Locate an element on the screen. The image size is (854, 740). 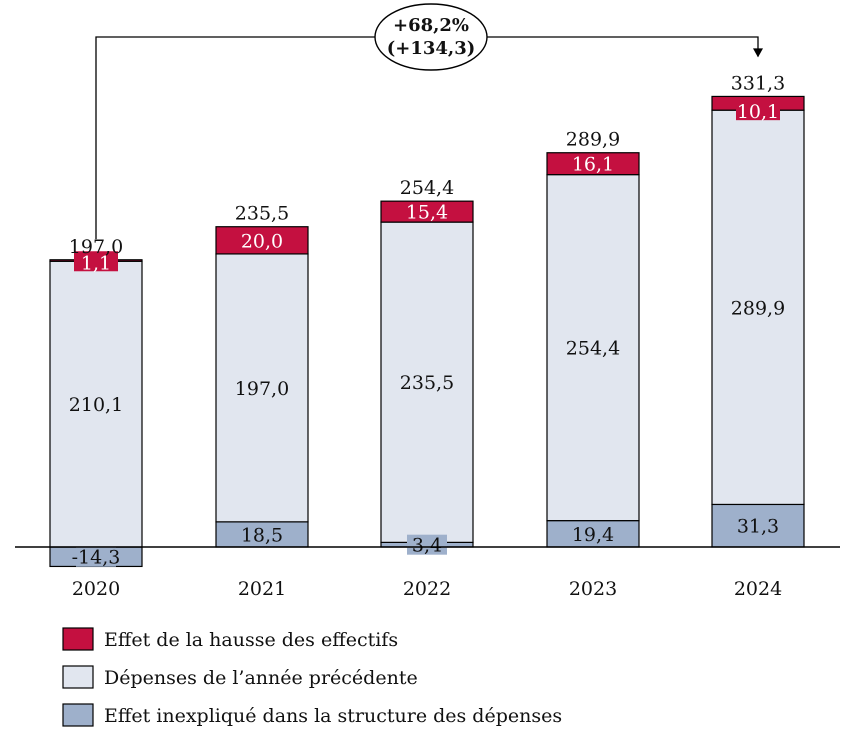
label-headcount-2021: 20,0 is located at coordinates (262, 241).